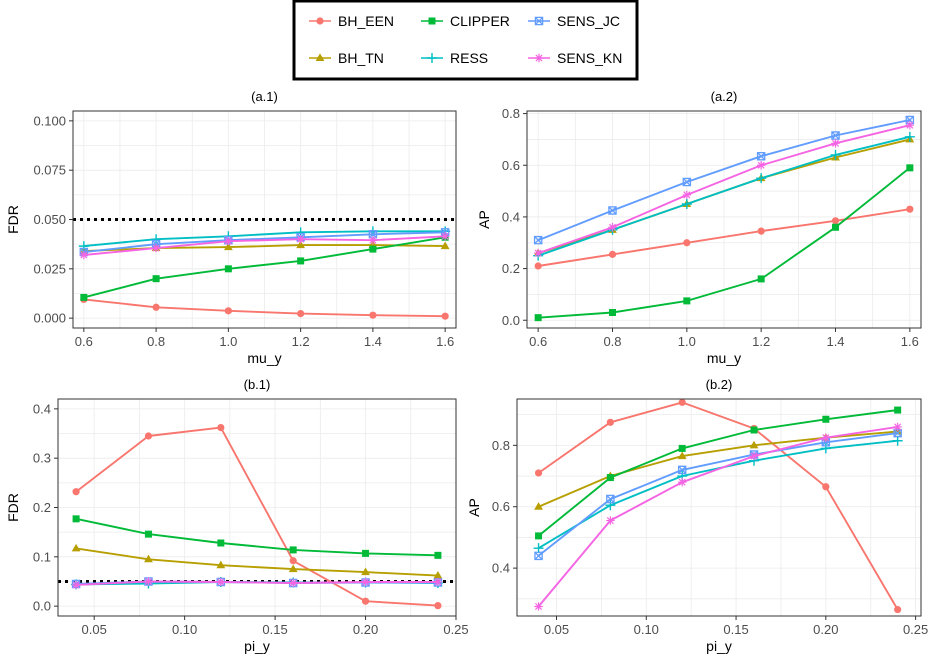  I want to click on panel-border, so click(719, 507).